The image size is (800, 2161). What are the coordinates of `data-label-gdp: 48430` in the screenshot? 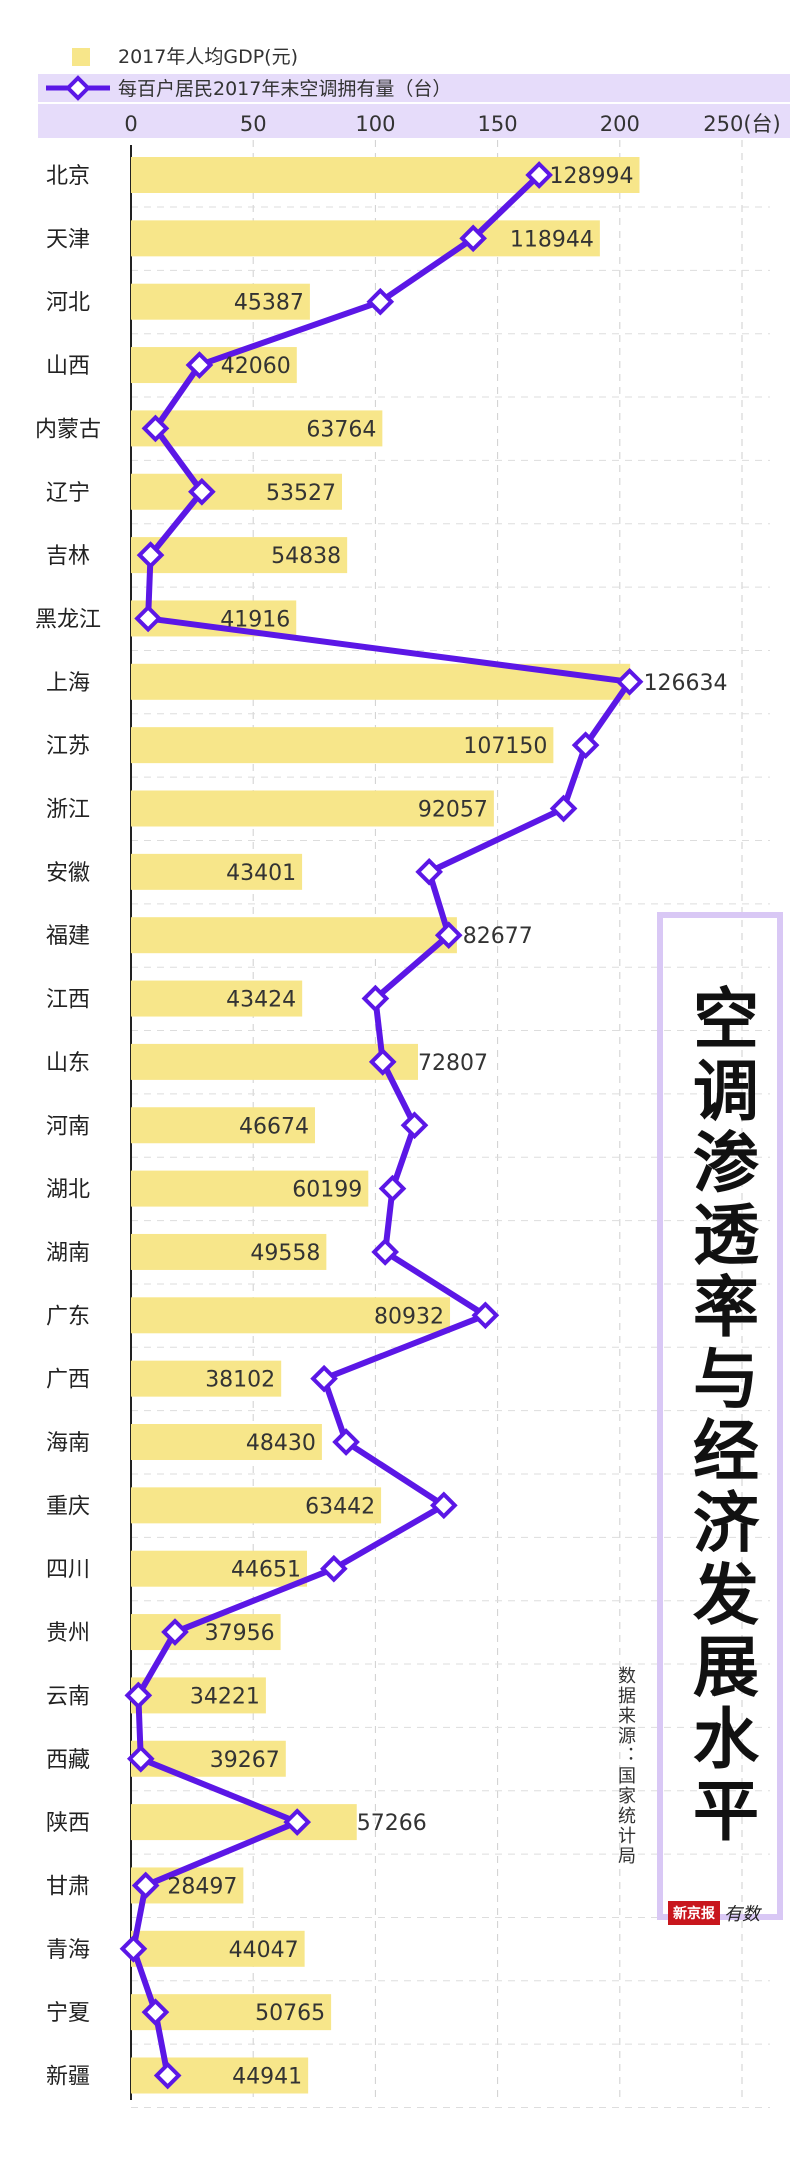 It's located at (281, 1443).